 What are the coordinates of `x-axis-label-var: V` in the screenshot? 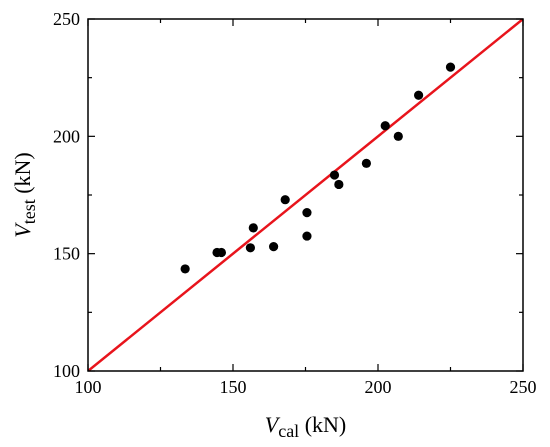 It's located at (273, 424).